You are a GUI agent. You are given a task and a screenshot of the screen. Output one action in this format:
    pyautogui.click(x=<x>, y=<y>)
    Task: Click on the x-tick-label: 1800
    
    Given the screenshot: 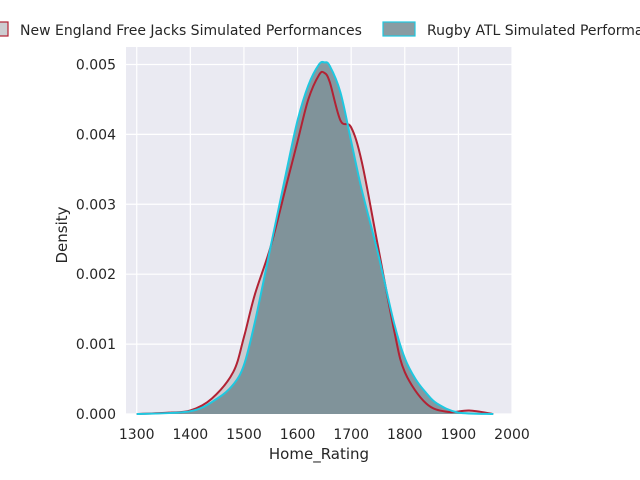 What is the action you would take?
    pyautogui.click(x=405, y=435)
    